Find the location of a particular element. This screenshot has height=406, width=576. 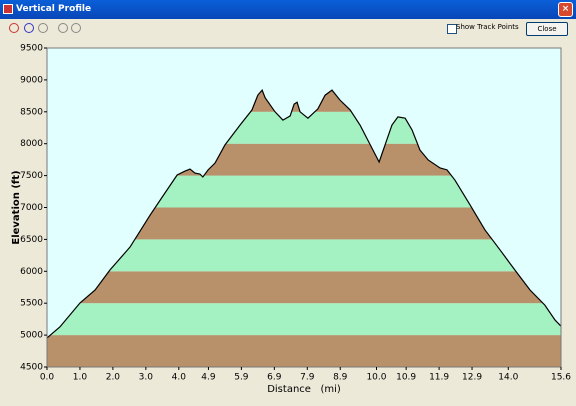

checkbox is located at coordinates (452, 29).